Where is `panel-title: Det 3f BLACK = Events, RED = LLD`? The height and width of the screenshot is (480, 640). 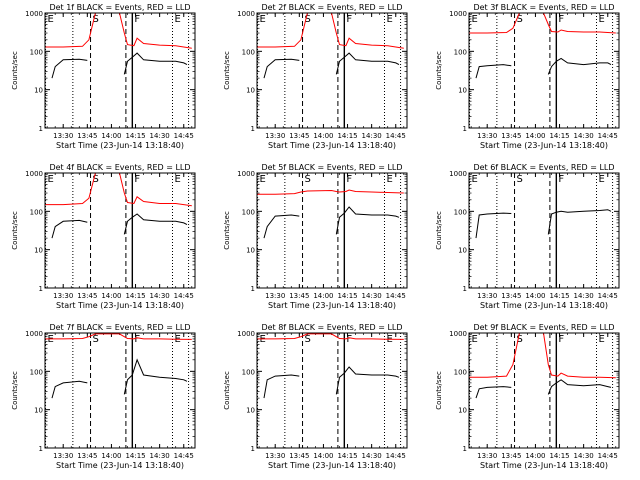
panel-title: Det 3f BLACK = Events, RED = LLD is located at coordinates (543, 7).